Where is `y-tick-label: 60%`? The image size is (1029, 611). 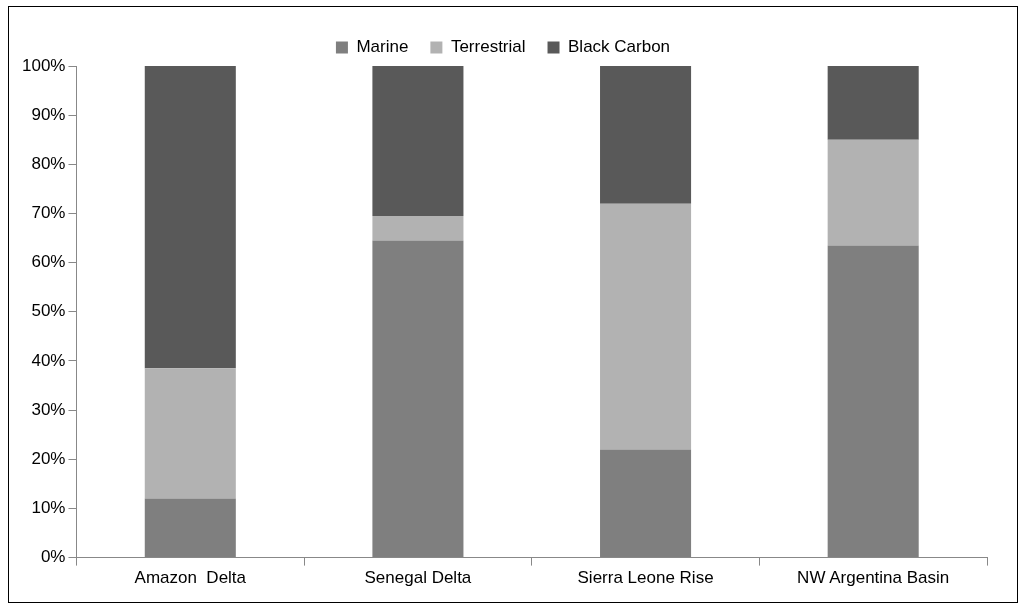
y-tick-label: 60% is located at coordinates (48, 262).